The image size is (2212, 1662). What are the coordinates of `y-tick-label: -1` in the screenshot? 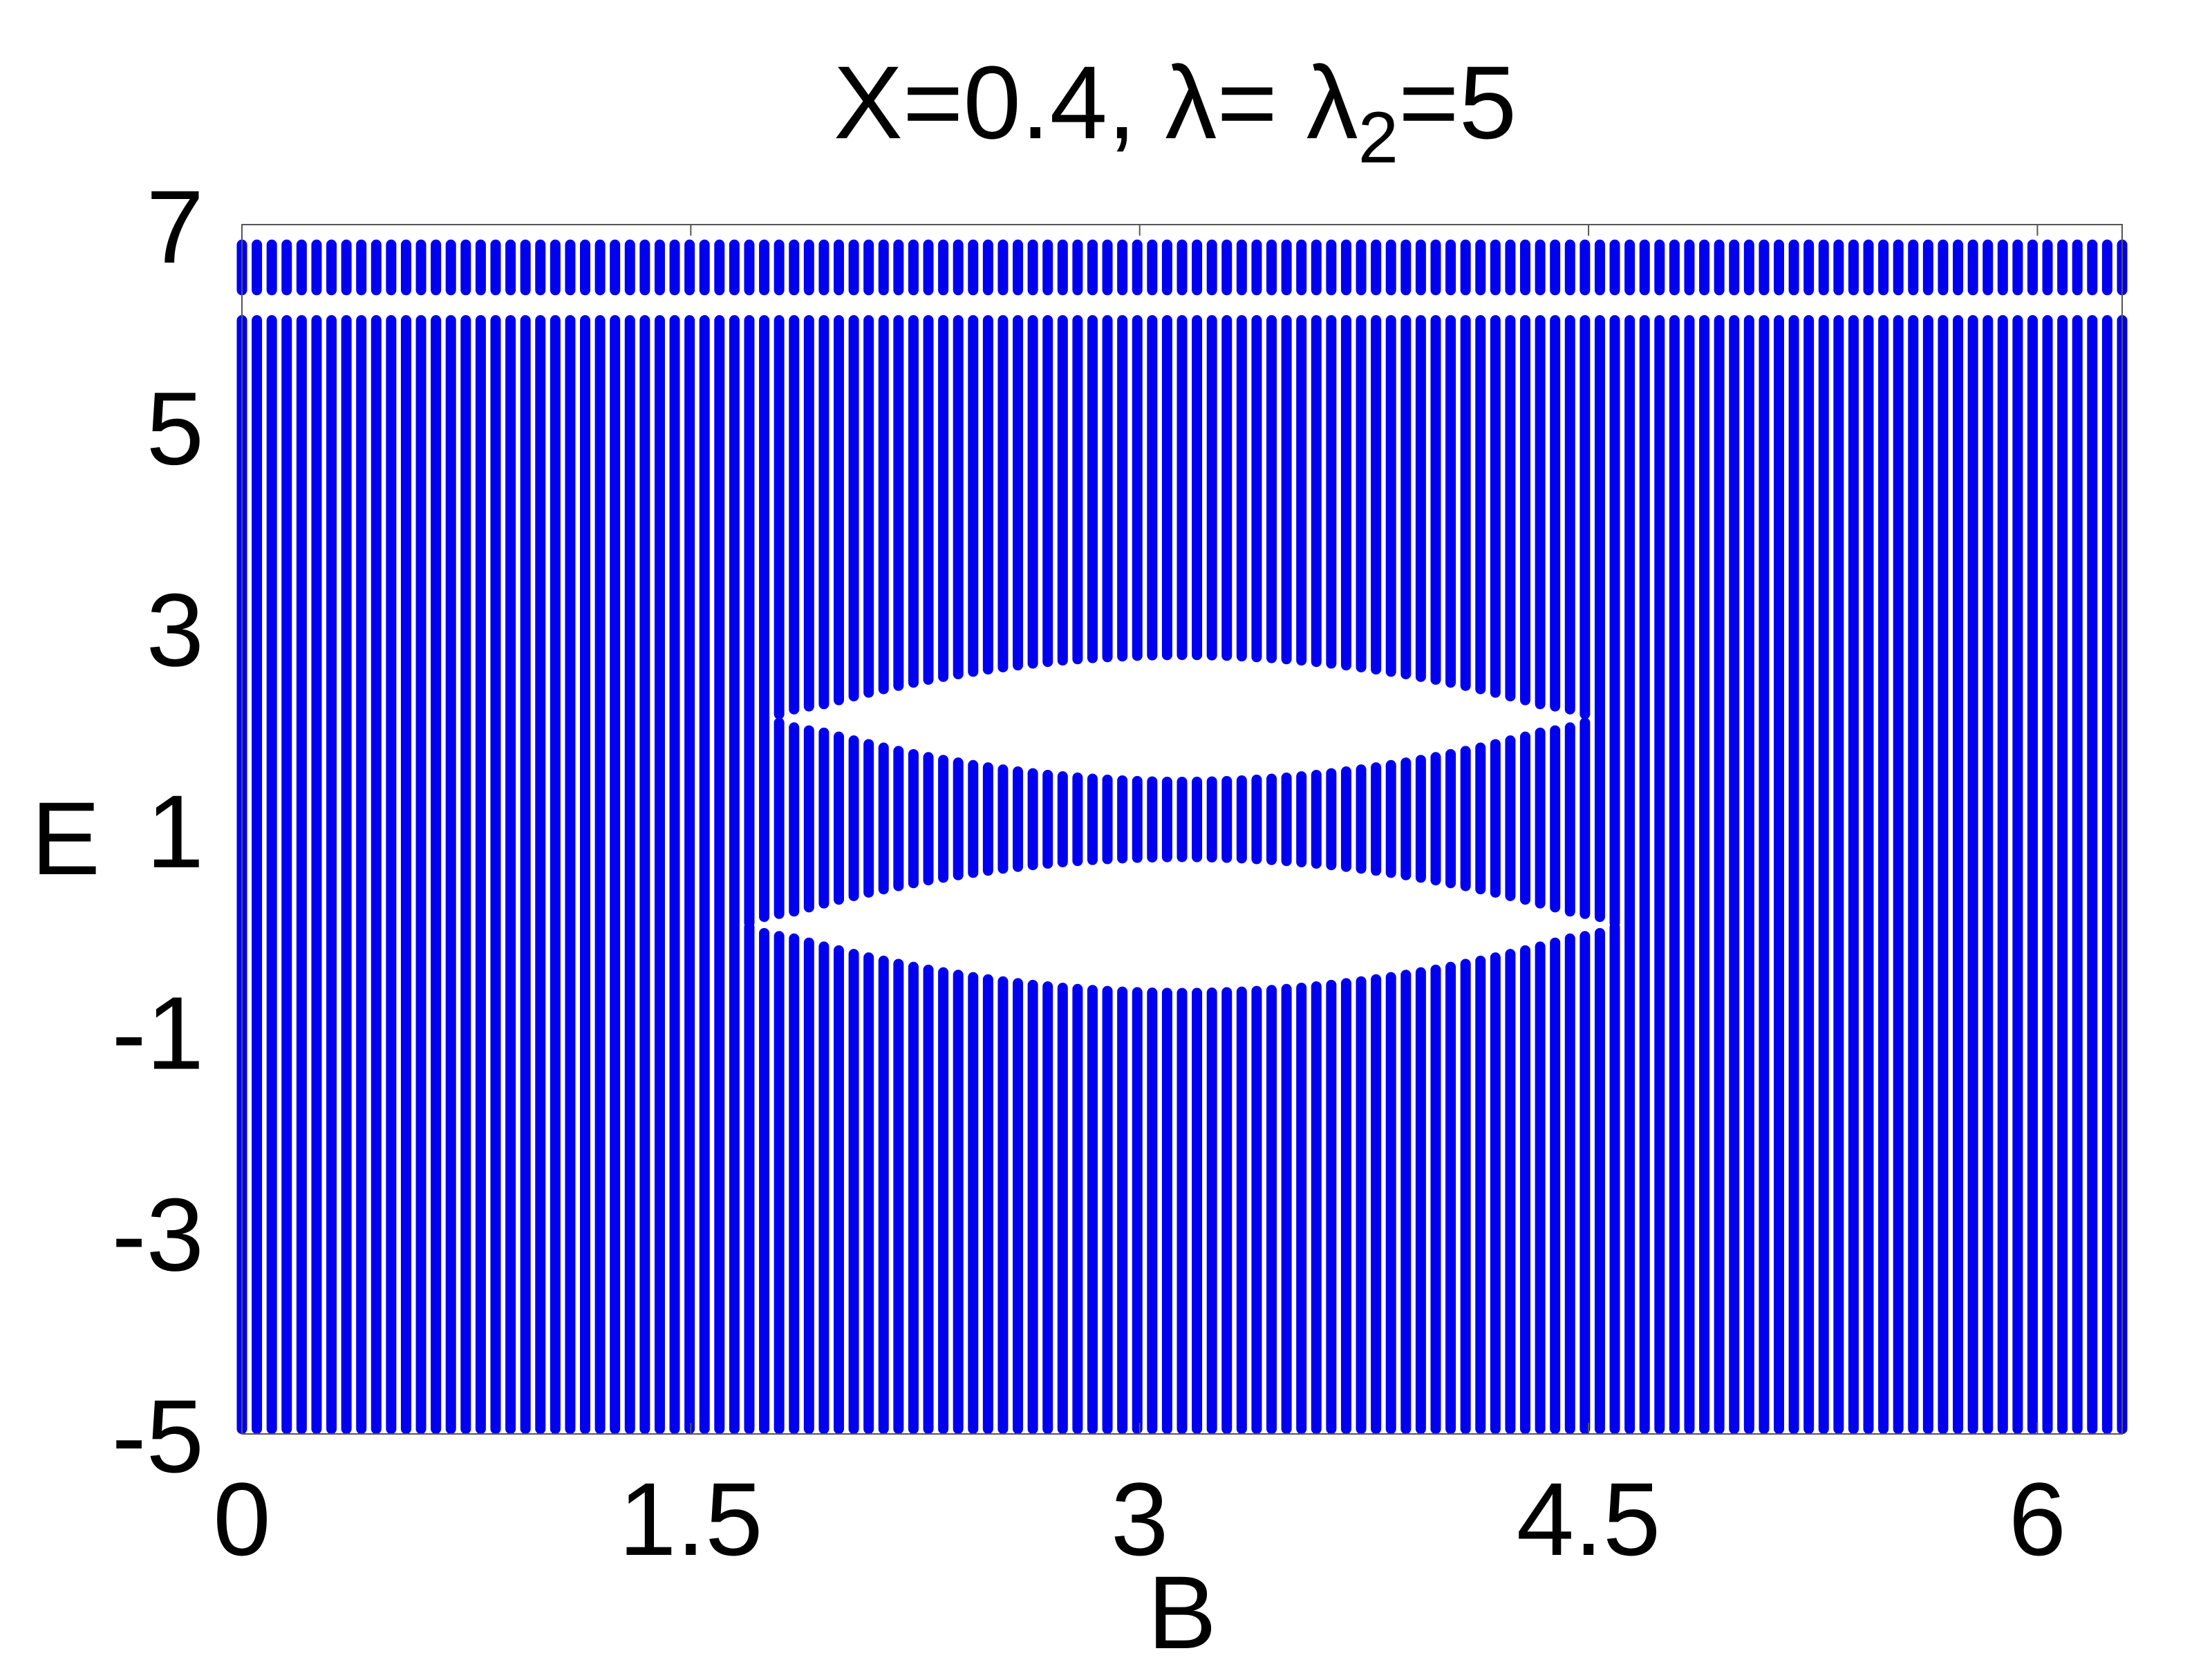 It's located at (158, 1033).